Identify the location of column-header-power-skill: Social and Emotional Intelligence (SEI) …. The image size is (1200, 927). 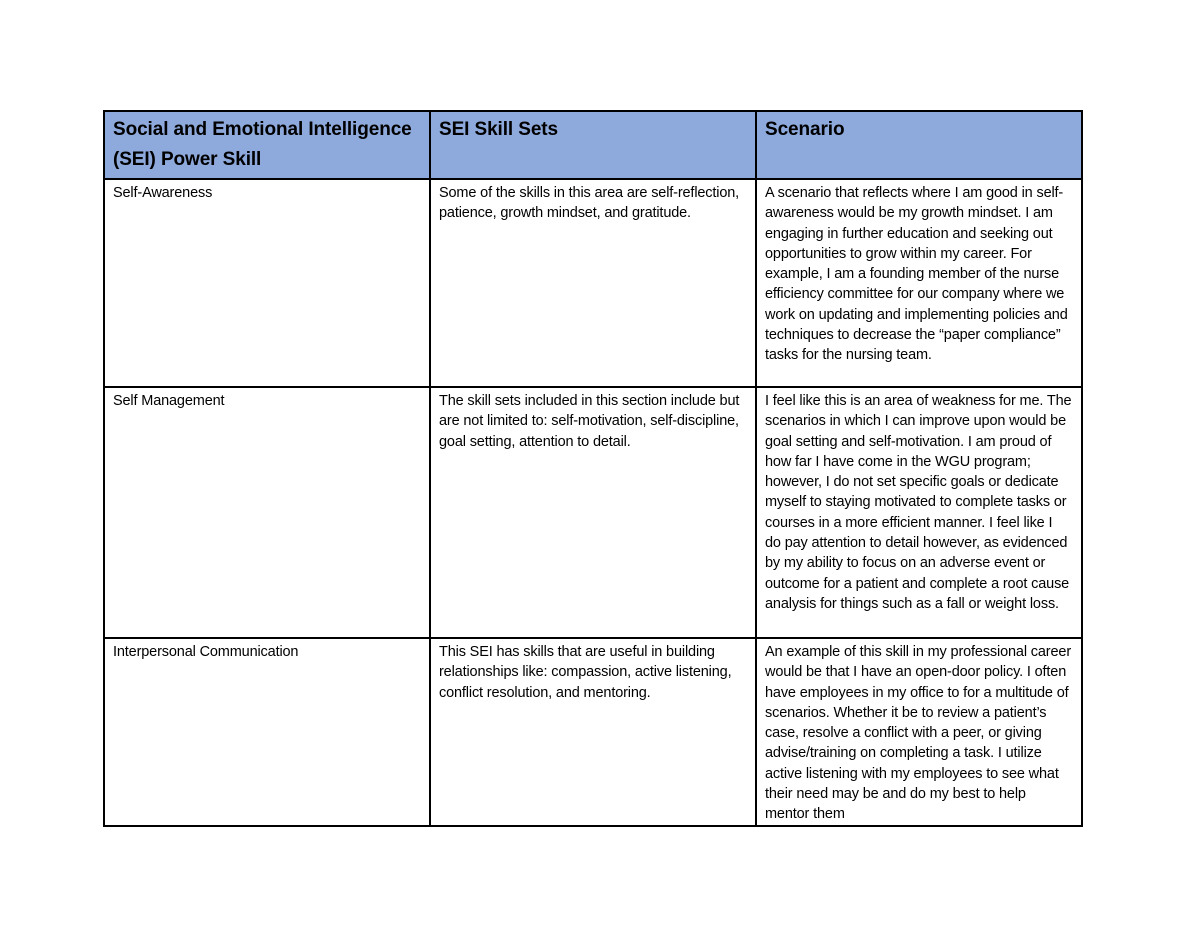
(267, 145).